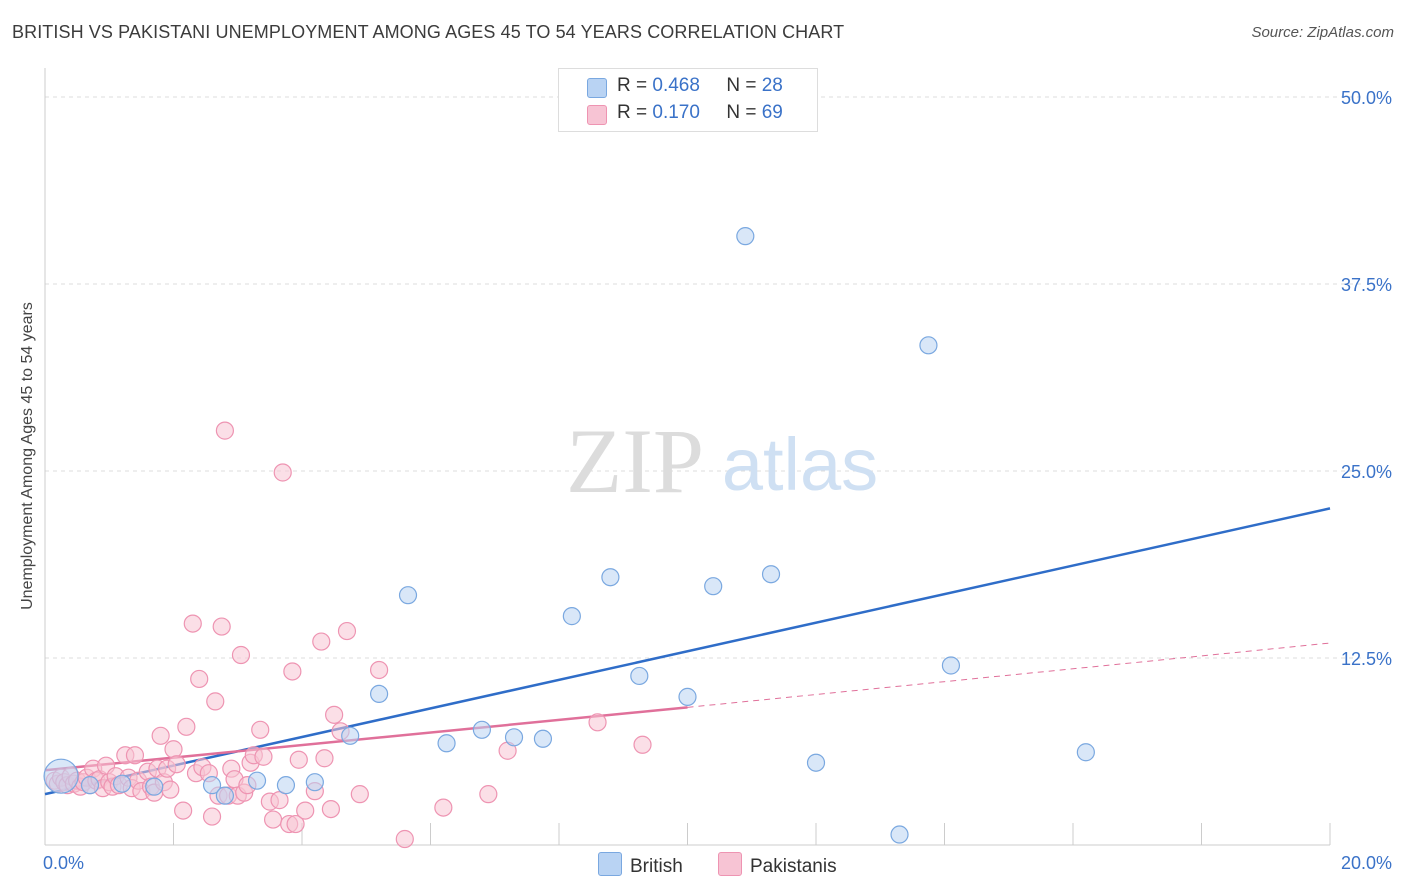  I want to click on pakistani-legend-swatch, so click(730, 864).